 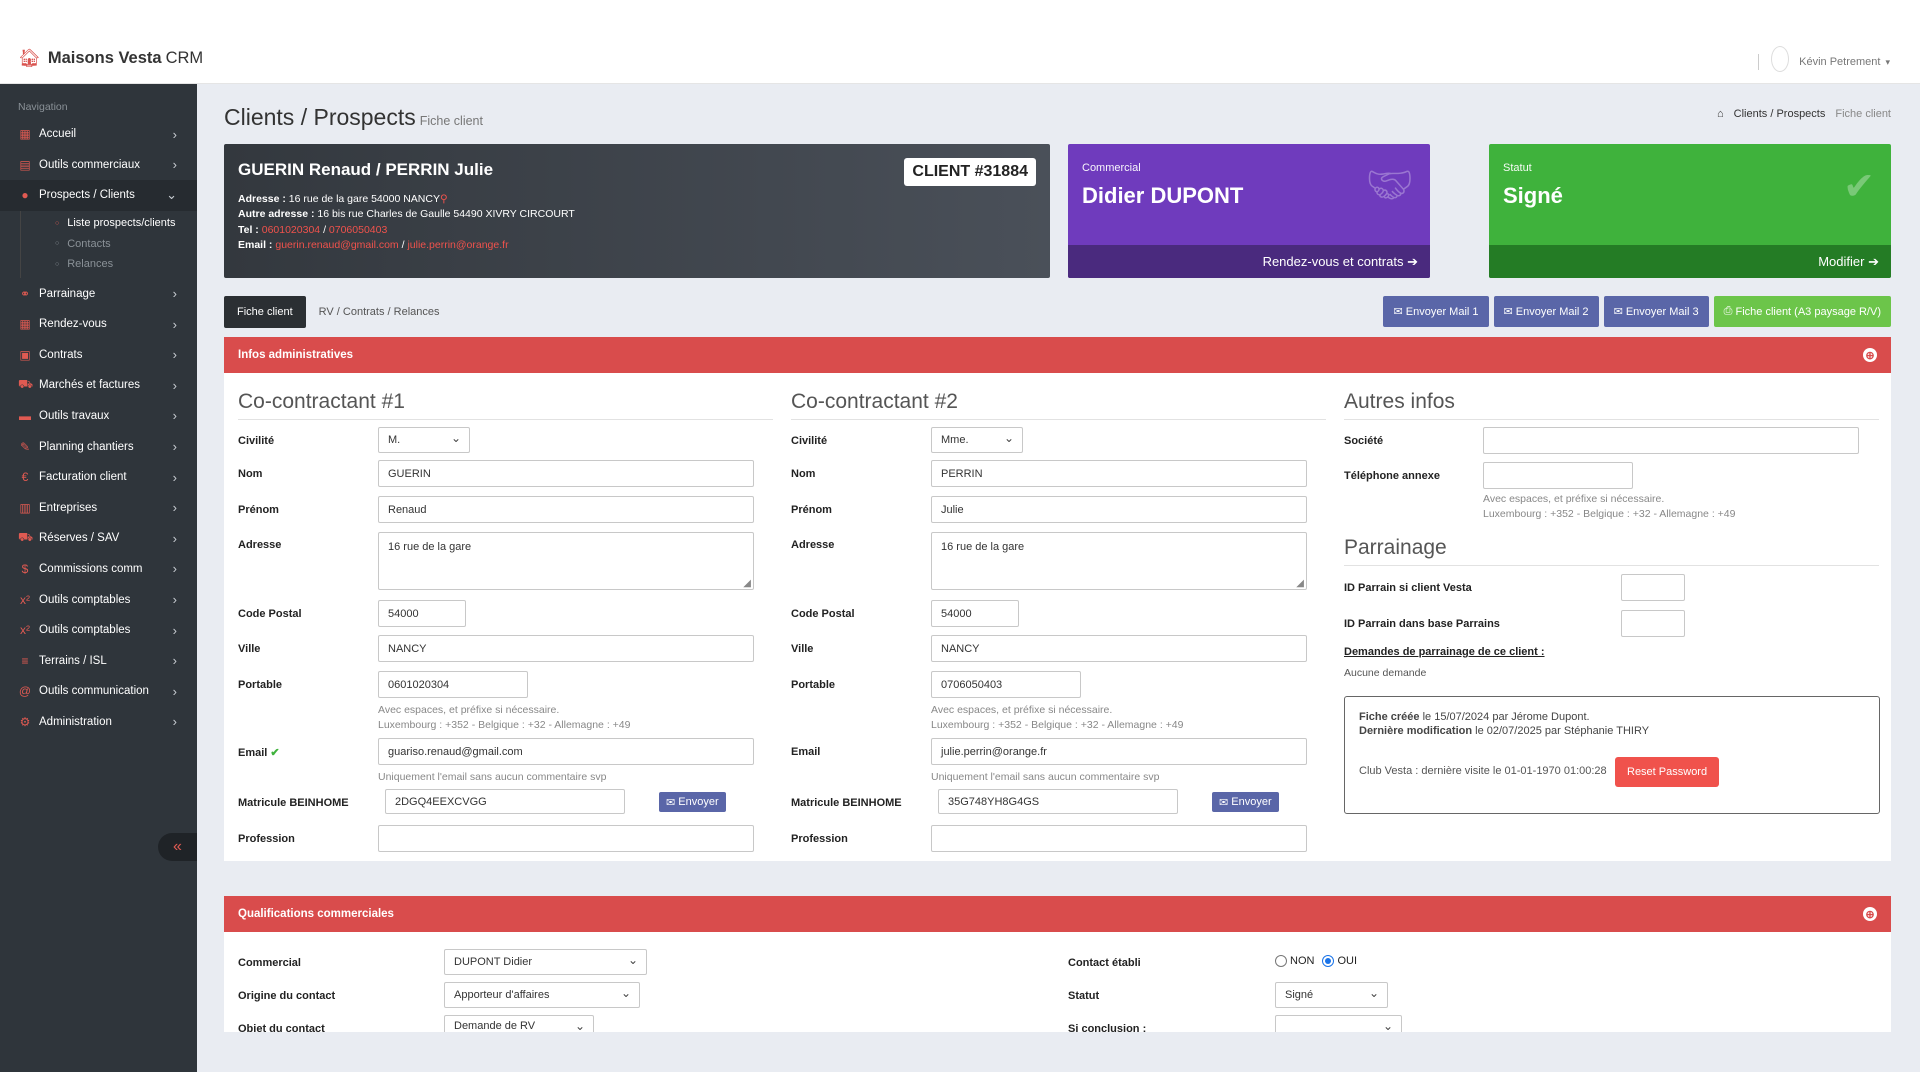 What do you see at coordinates (1653, 623) in the screenshot?
I see `id-parrain-base-input` at bounding box center [1653, 623].